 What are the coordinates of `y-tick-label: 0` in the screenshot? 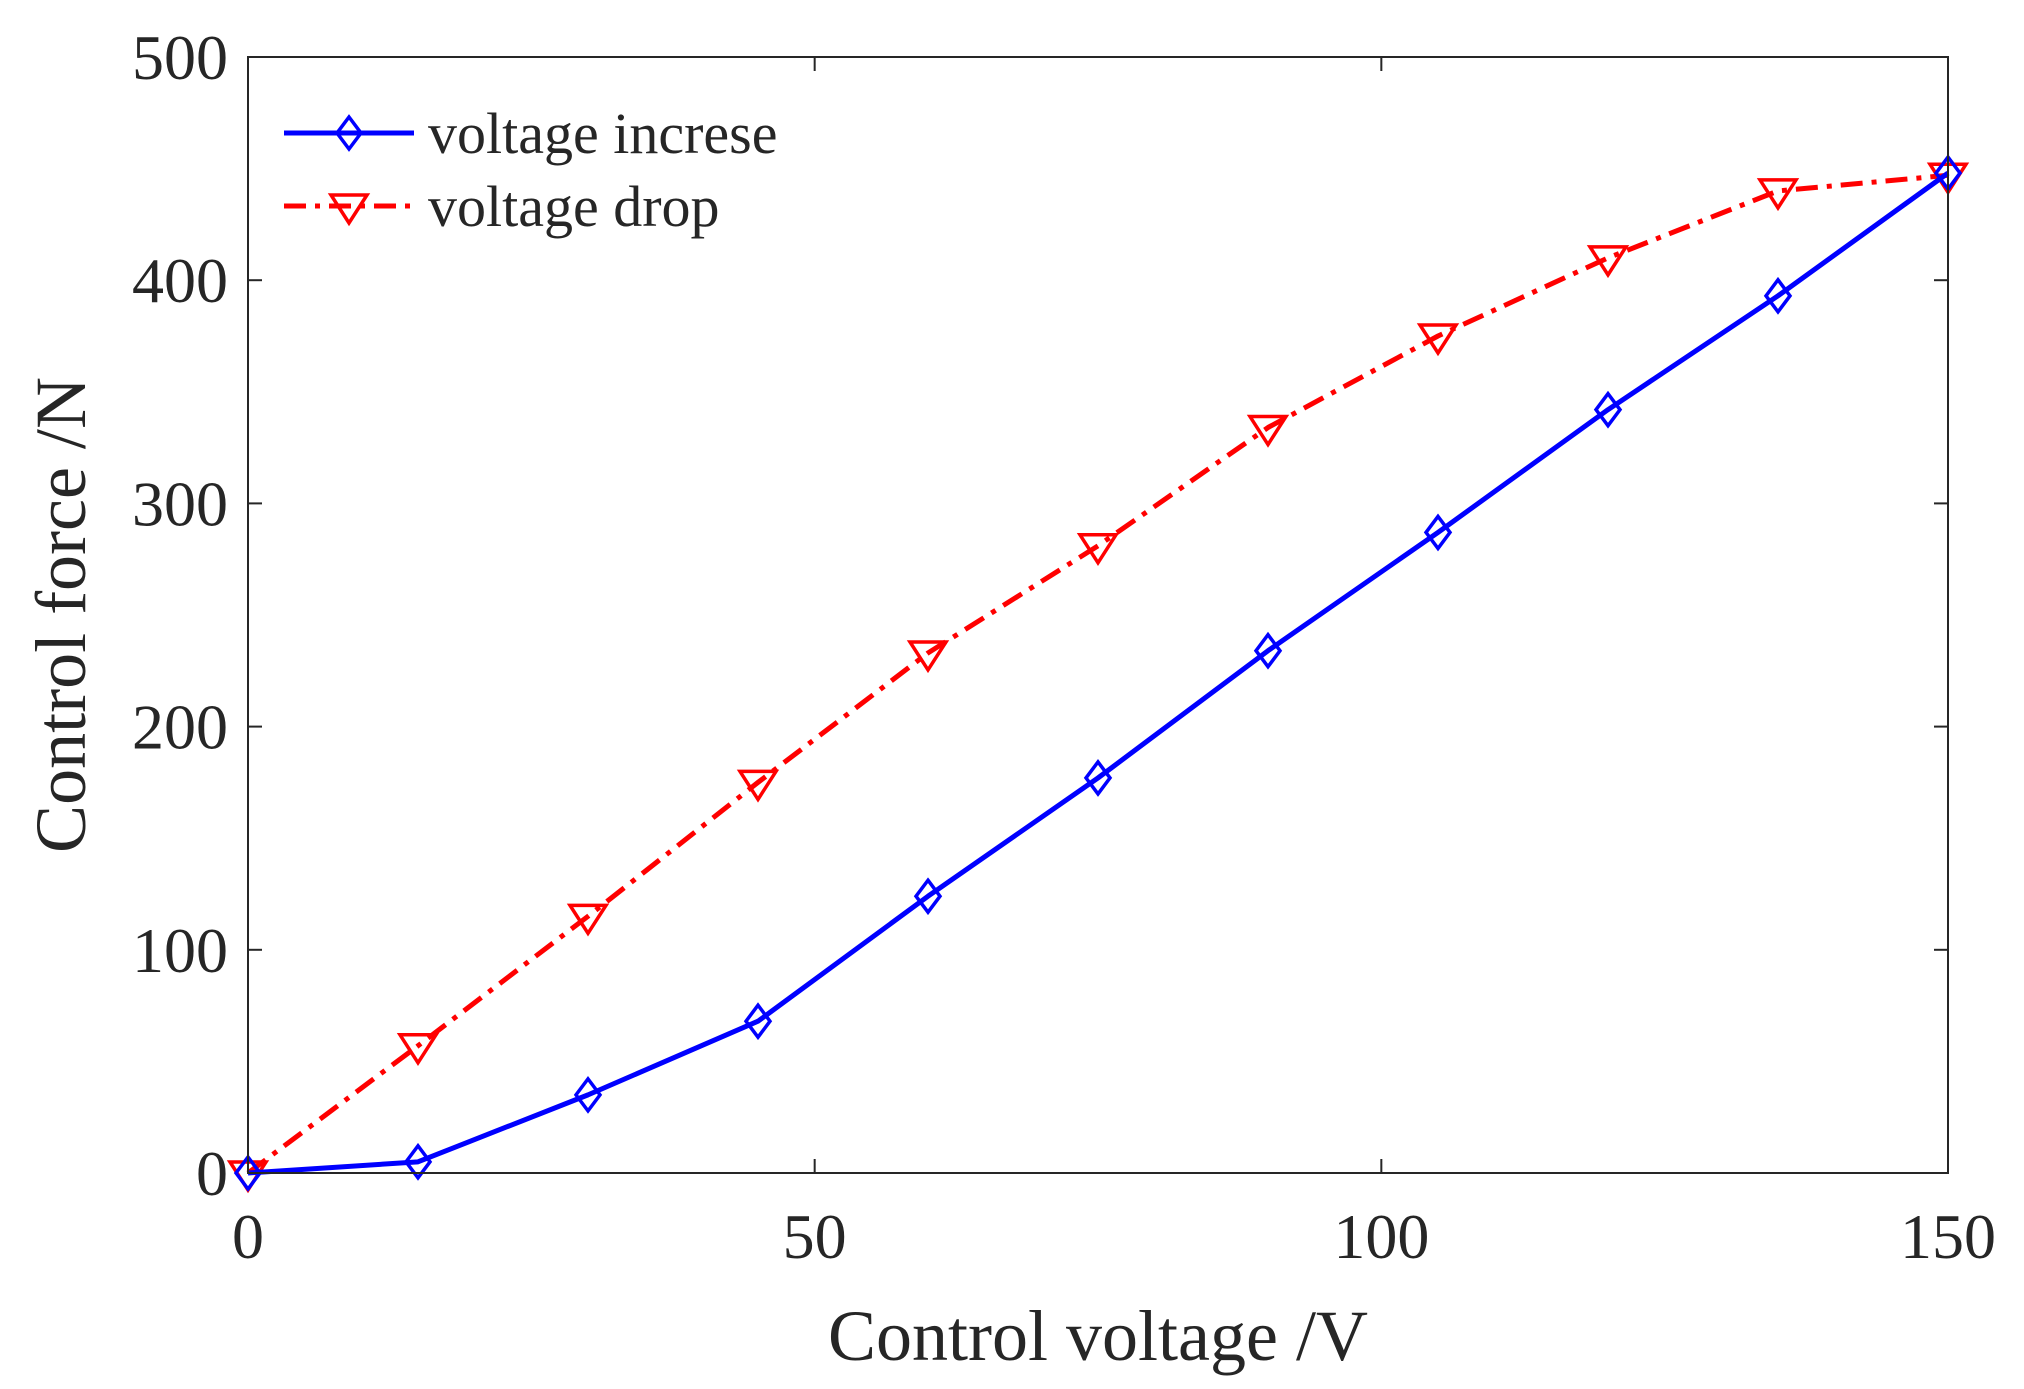 It's located at (212, 1173).